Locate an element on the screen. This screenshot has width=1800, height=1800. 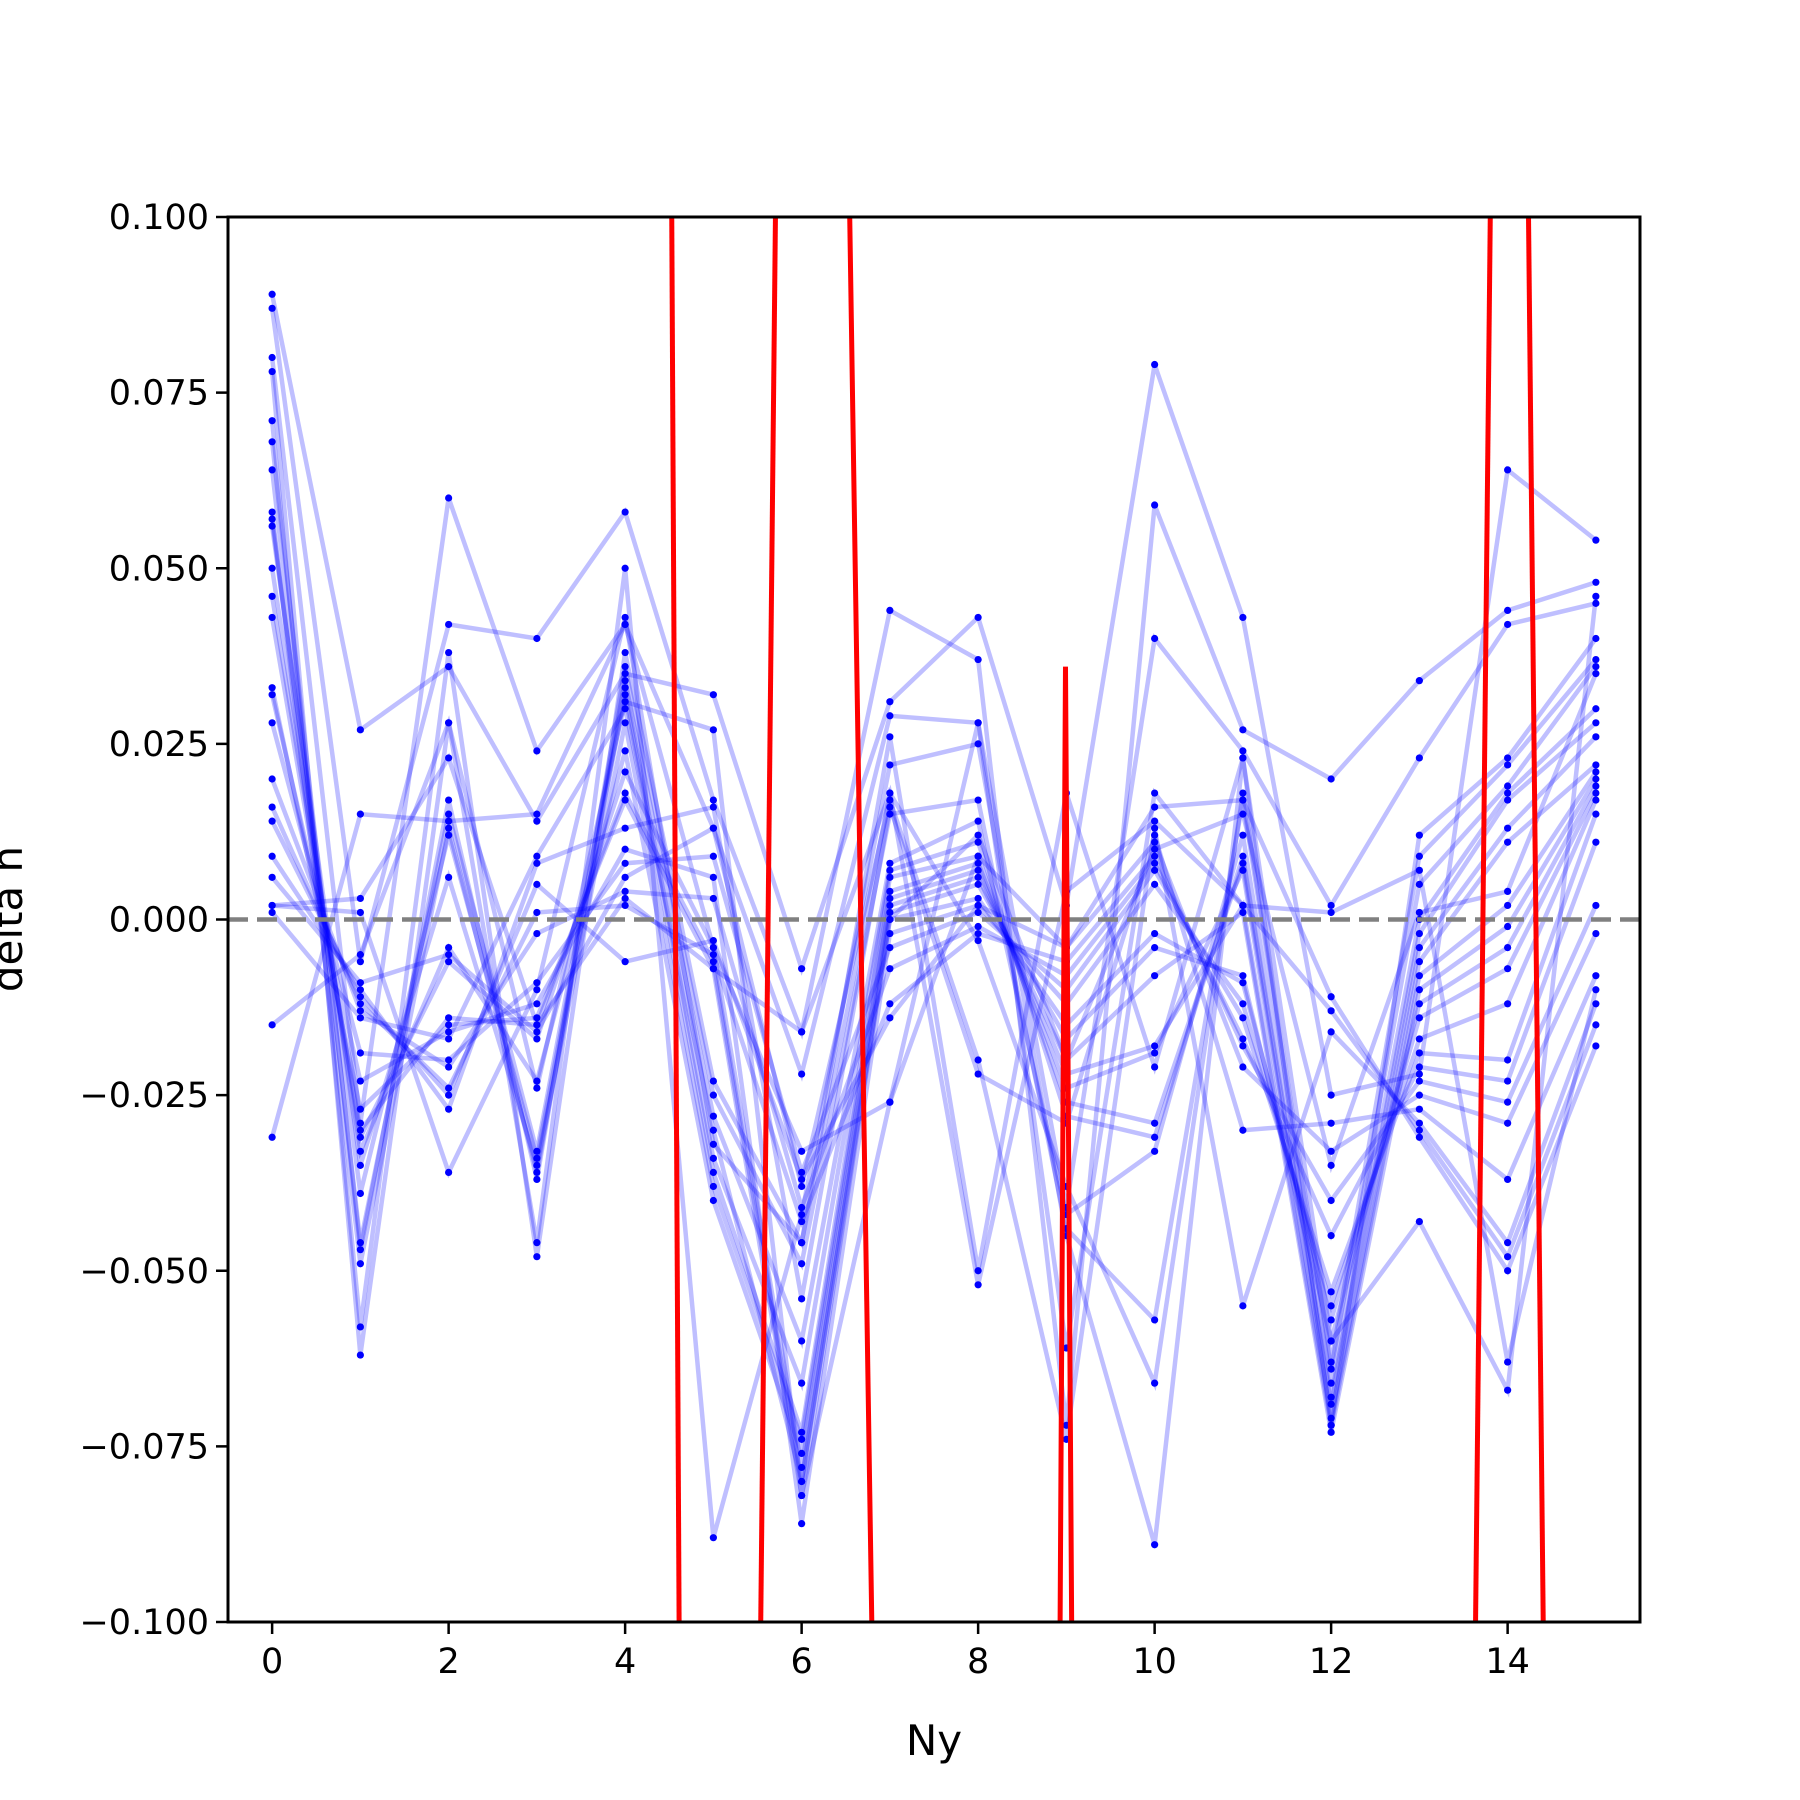
x-tick-label: 6 is located at coordinates (801, 1662).